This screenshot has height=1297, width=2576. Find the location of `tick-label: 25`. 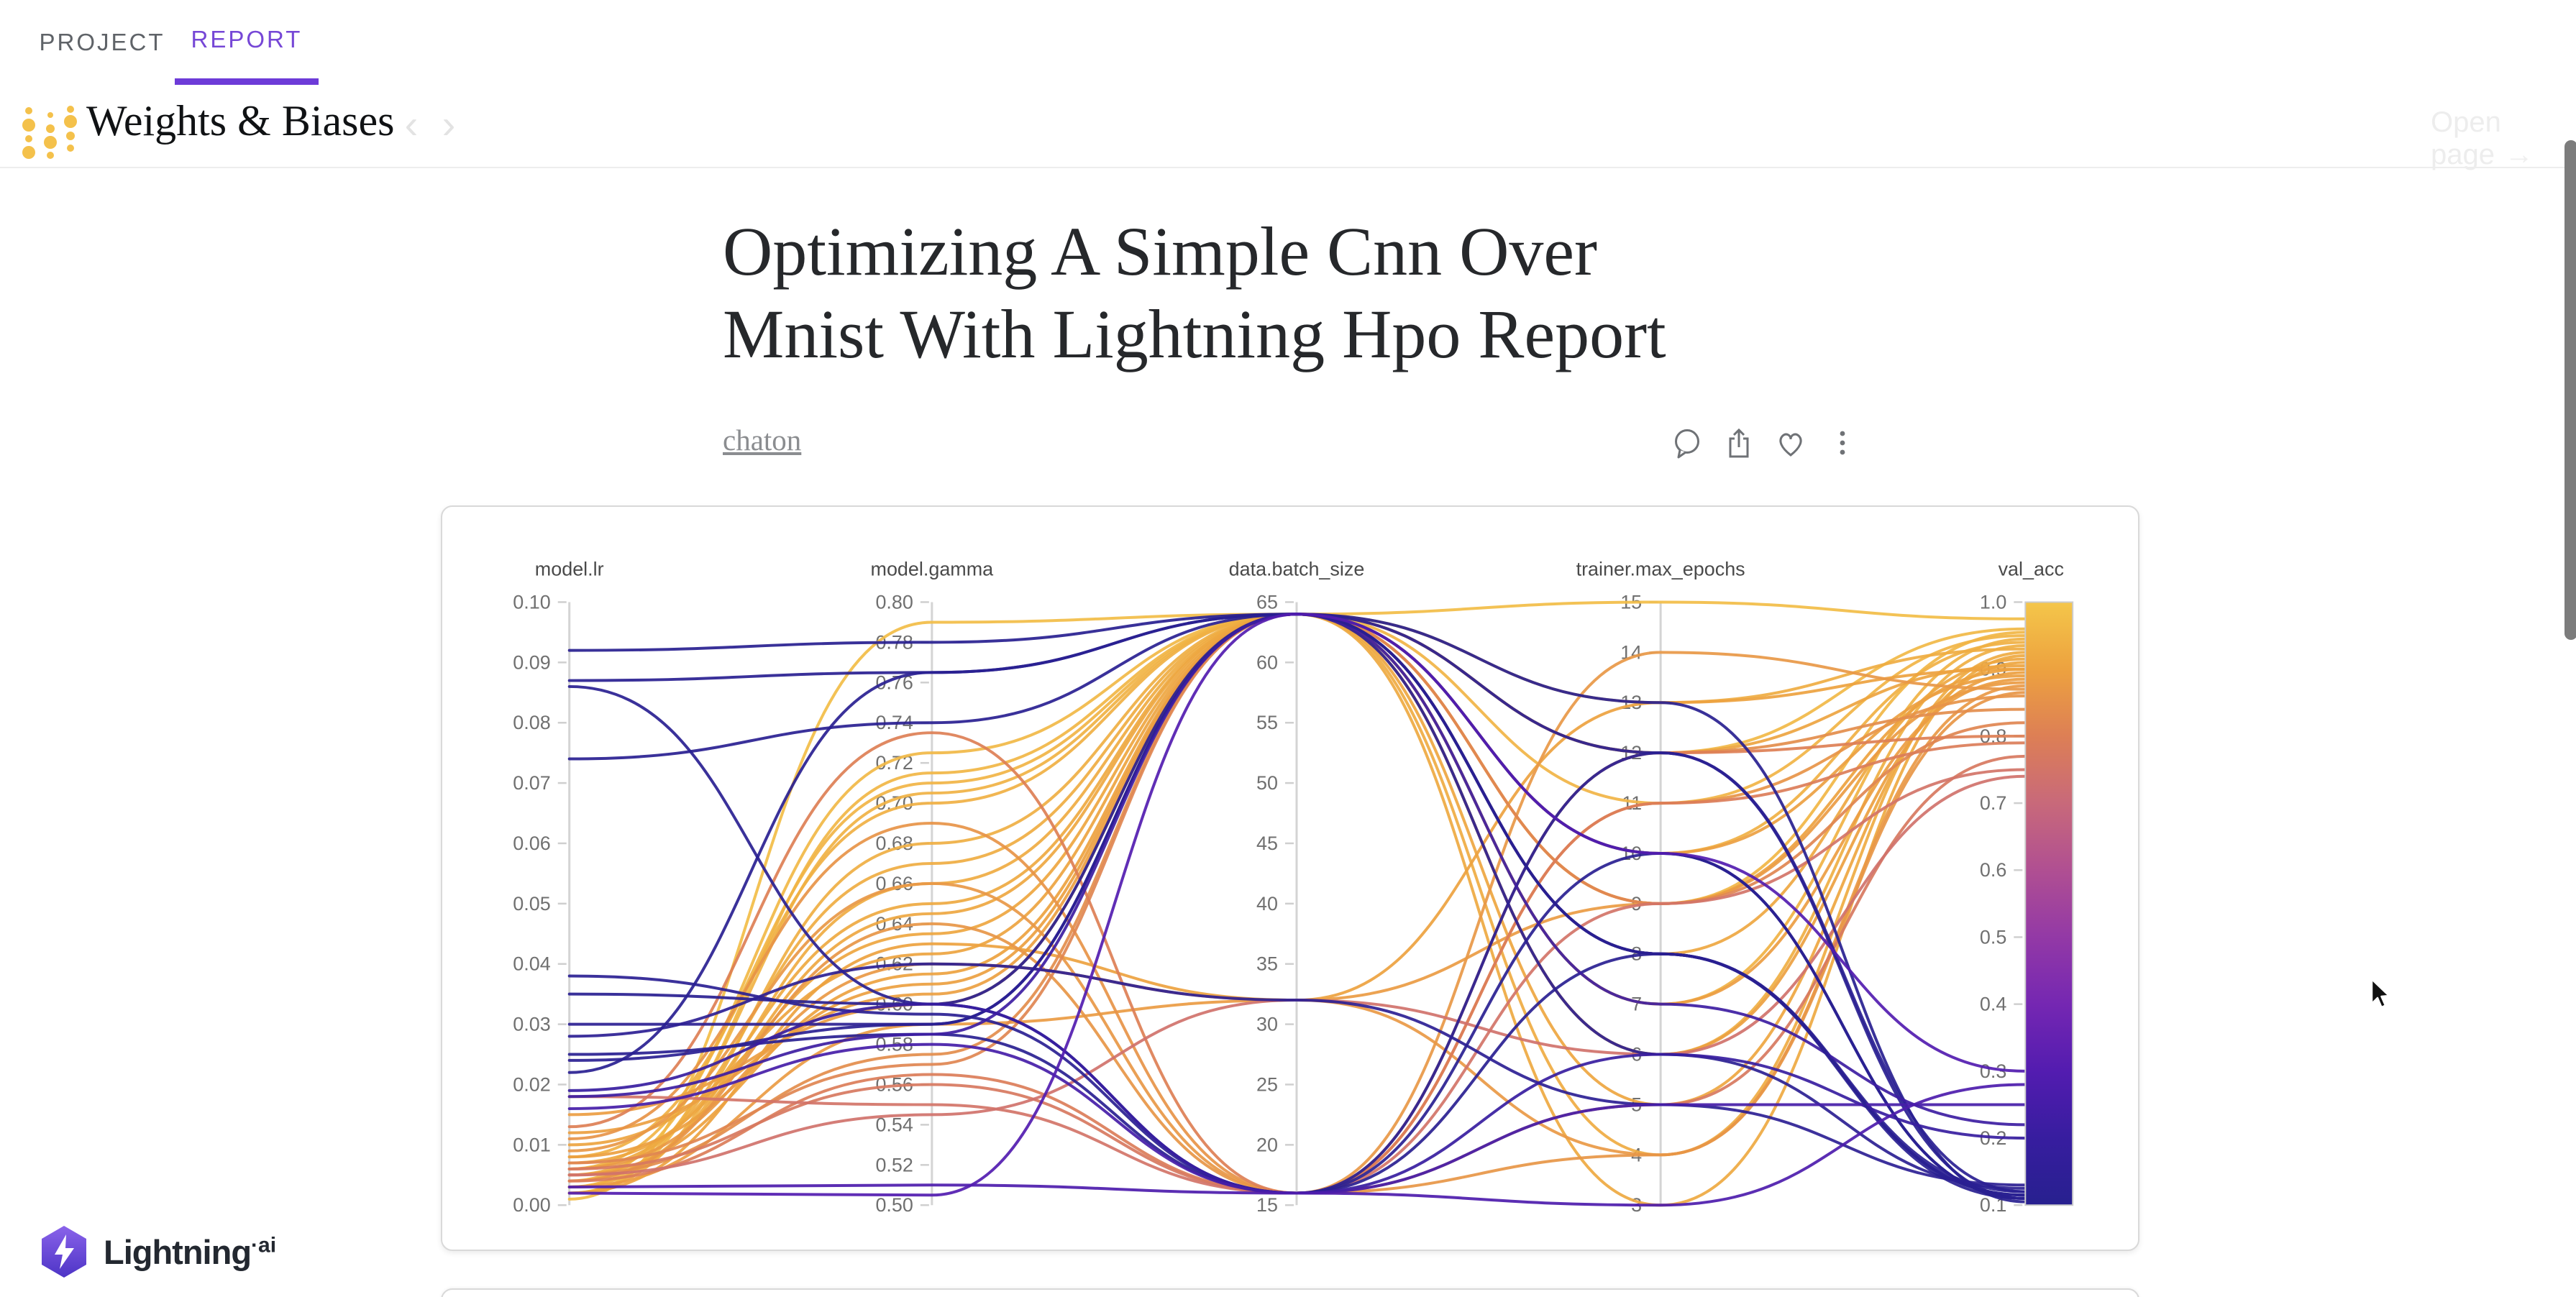

tick-label: 25 is located at coordinates (1267, 1084).